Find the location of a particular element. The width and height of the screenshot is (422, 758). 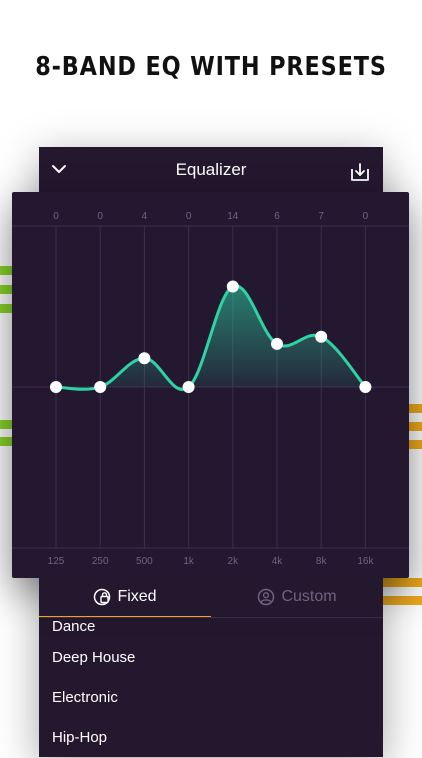

headline: 8-BAND EQ WITH PRESETS is located at coordinates (211, 67).